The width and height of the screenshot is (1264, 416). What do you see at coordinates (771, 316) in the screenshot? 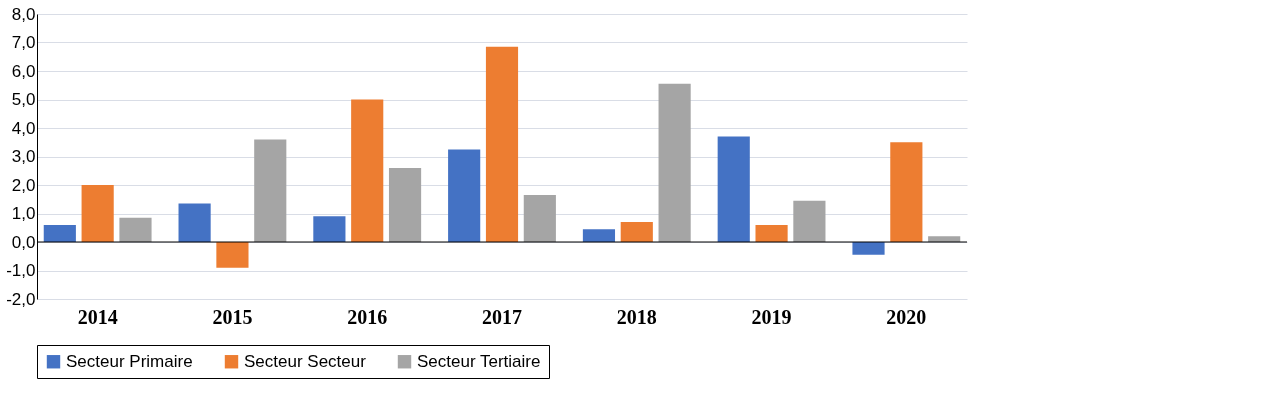
I see `x-tick-label: 2019` at bounding box center [771, 316].